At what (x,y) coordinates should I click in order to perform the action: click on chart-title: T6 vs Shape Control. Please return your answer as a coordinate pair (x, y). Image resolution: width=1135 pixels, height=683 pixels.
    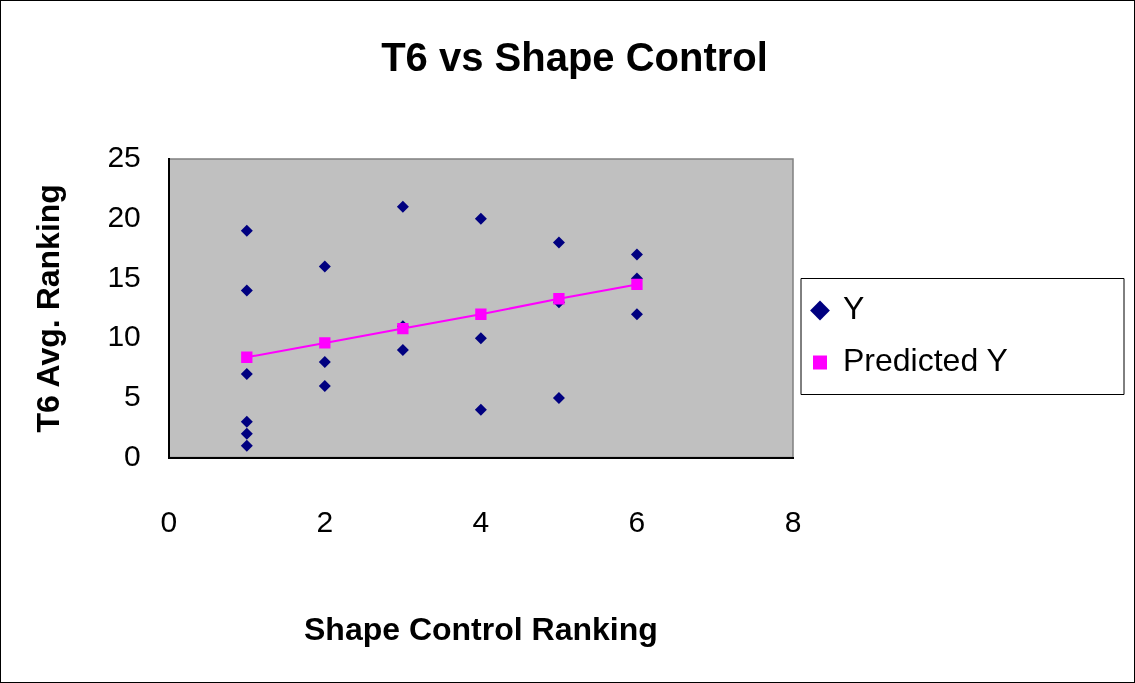
    Looking at the image, I should click on (574, 57).